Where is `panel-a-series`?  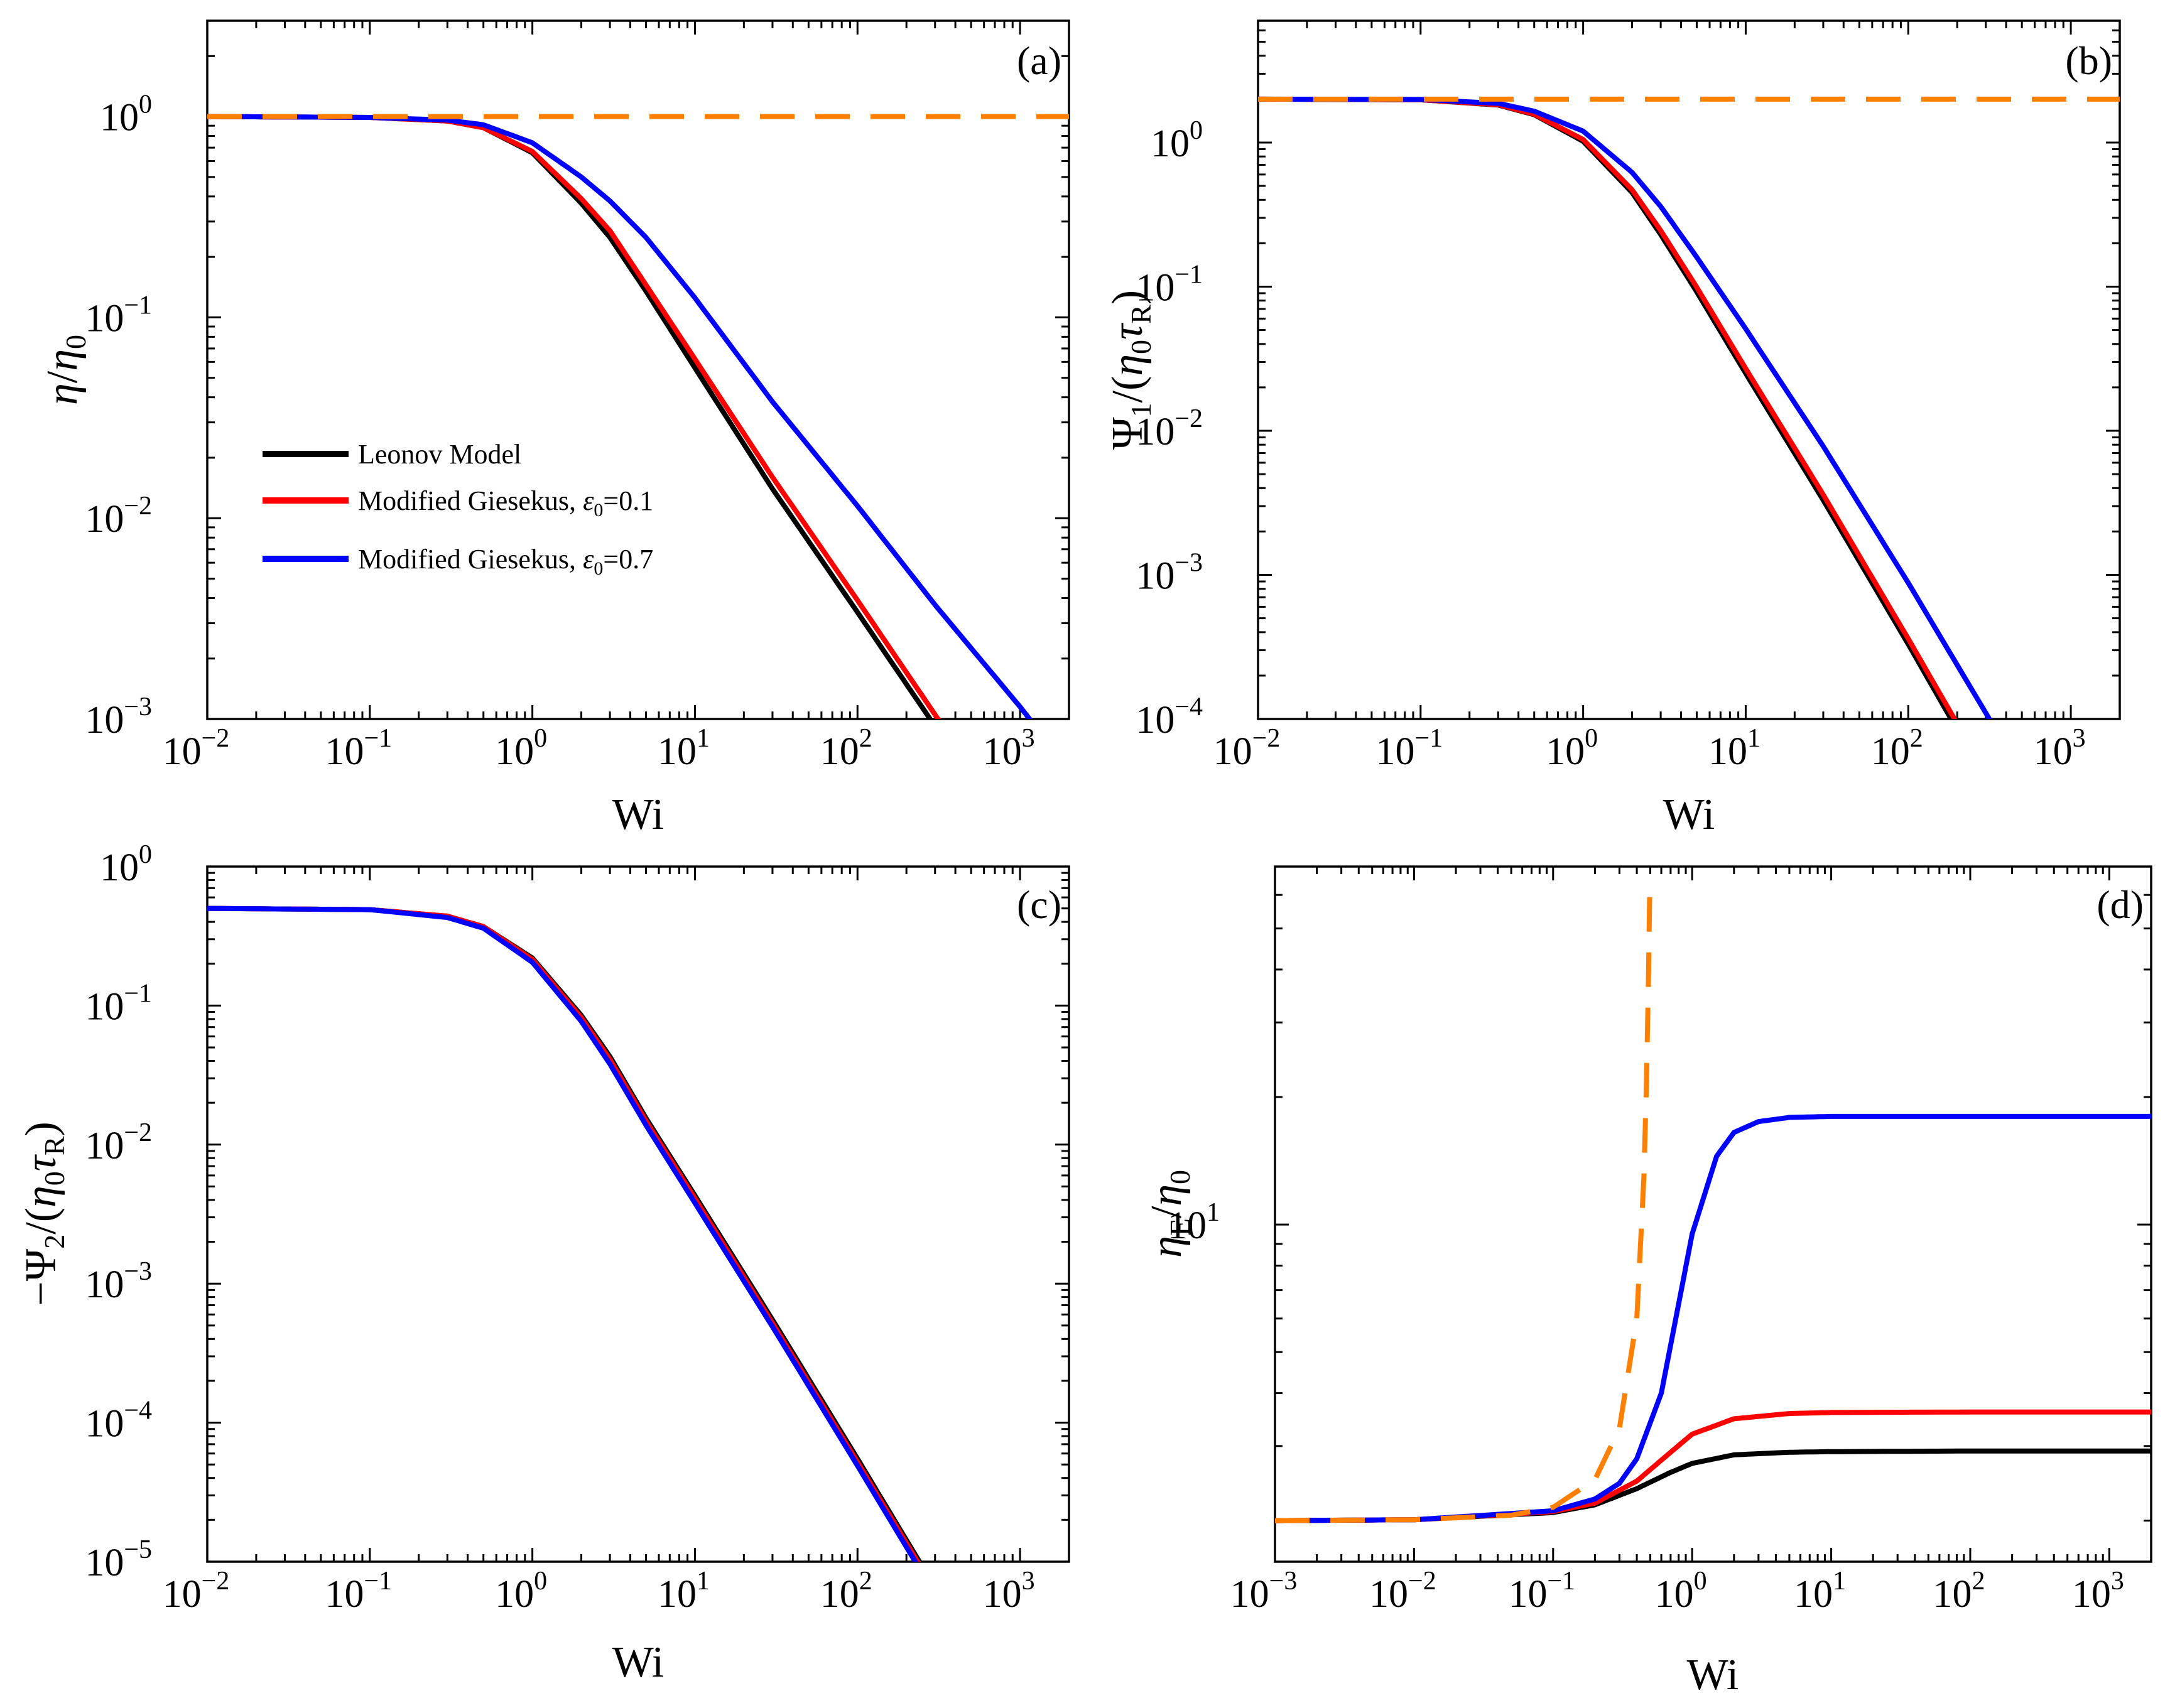 panel-a-series is located at coordinates (638, 416).